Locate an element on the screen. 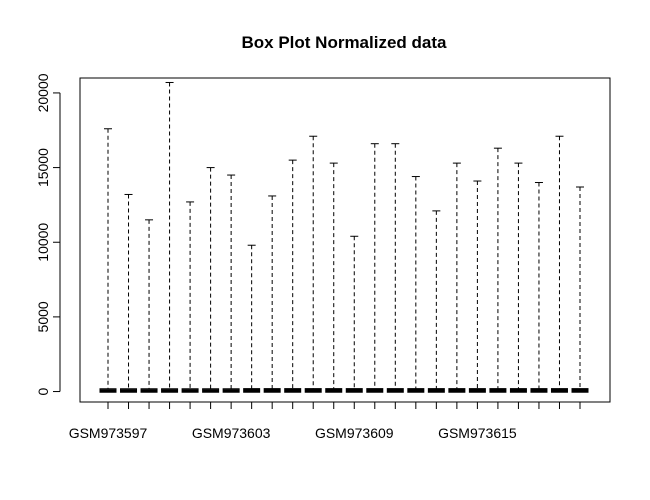  y-tick-label: 5000 is located at coordinates (43, 316).